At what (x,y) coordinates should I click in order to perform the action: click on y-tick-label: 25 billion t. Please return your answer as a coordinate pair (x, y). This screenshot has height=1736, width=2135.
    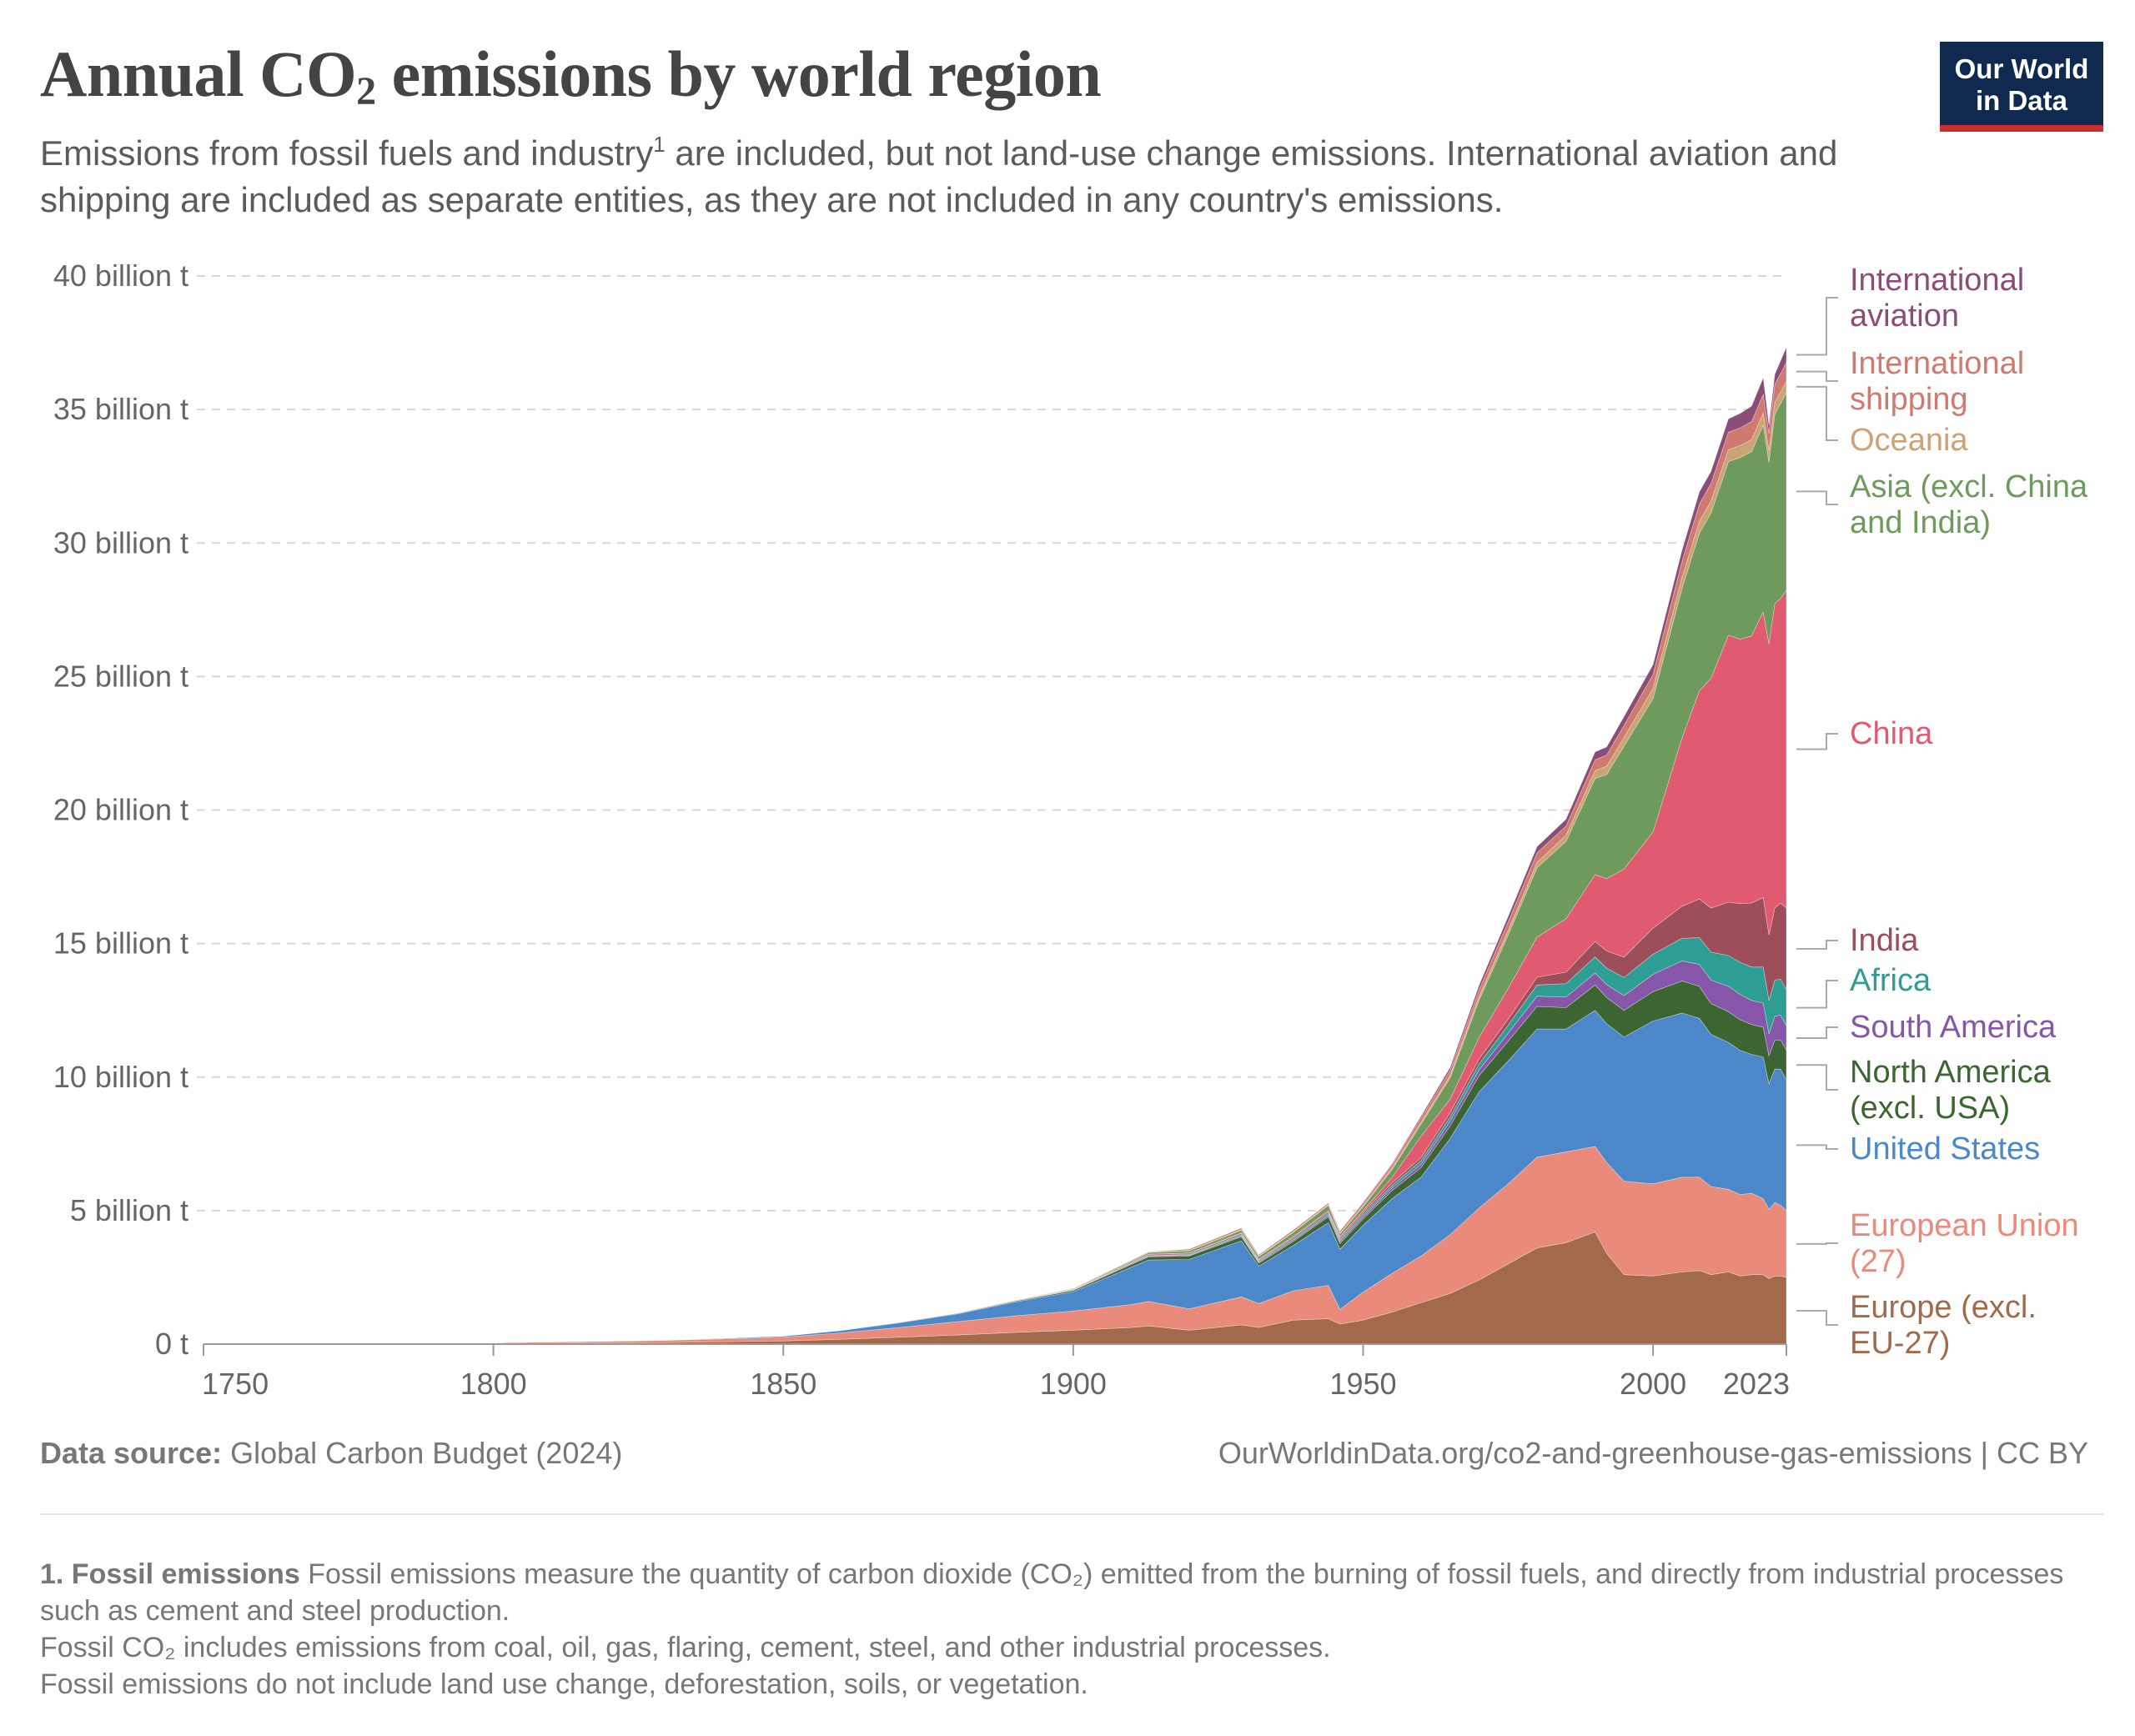
    Looking at the image, I should click on (120, 676).